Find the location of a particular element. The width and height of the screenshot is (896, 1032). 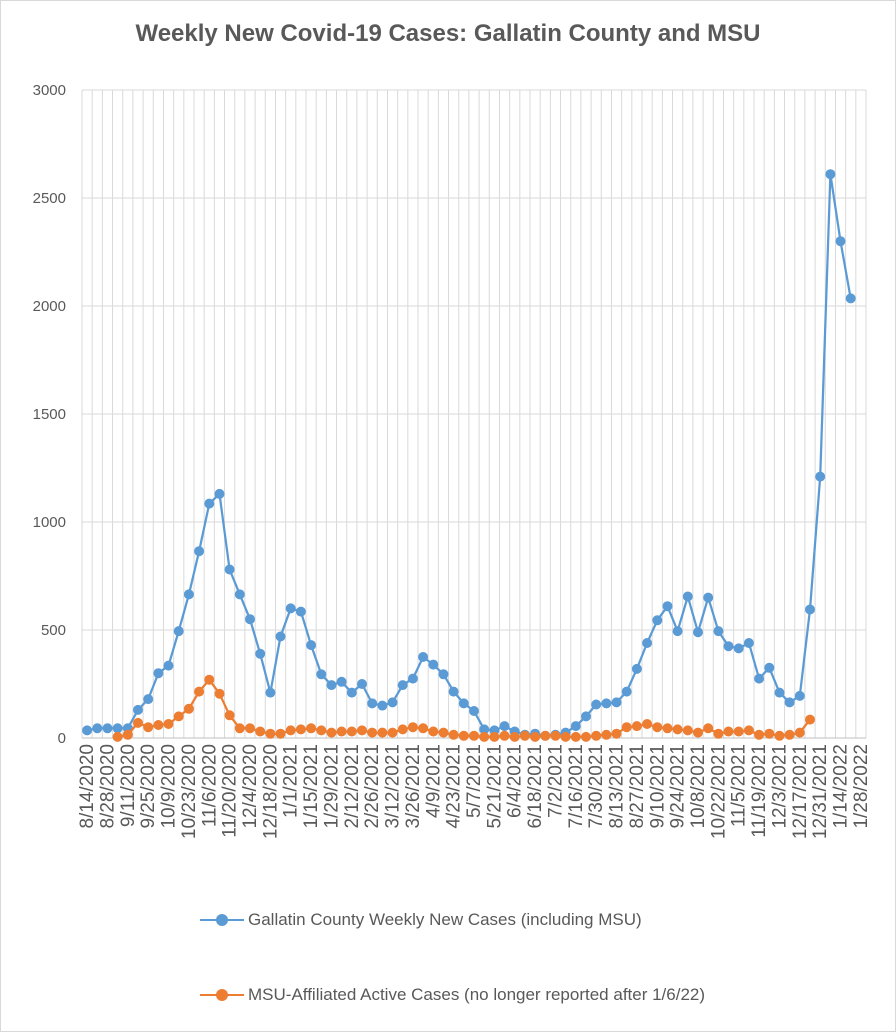

x-tick-label: 6/18/2021 is located at coordinates (535, 786).